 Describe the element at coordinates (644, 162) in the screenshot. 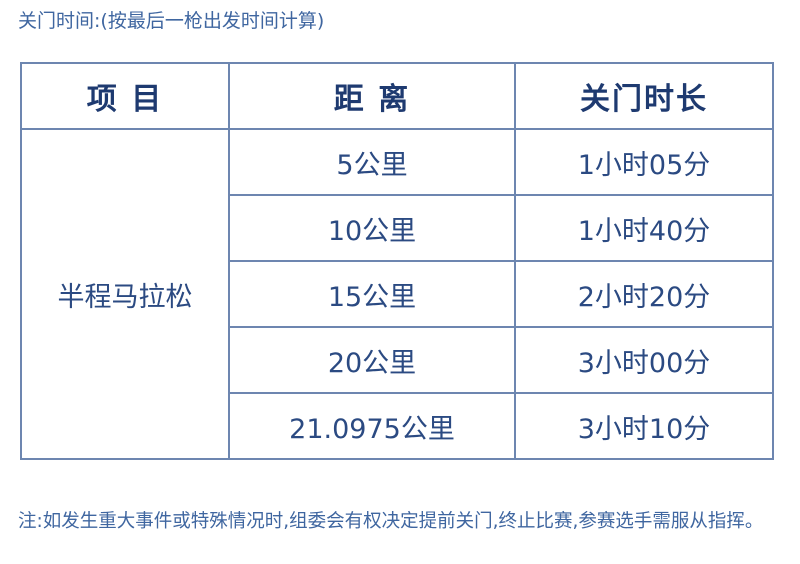

I see `cutoff-cell: 1小时05分` at that location.